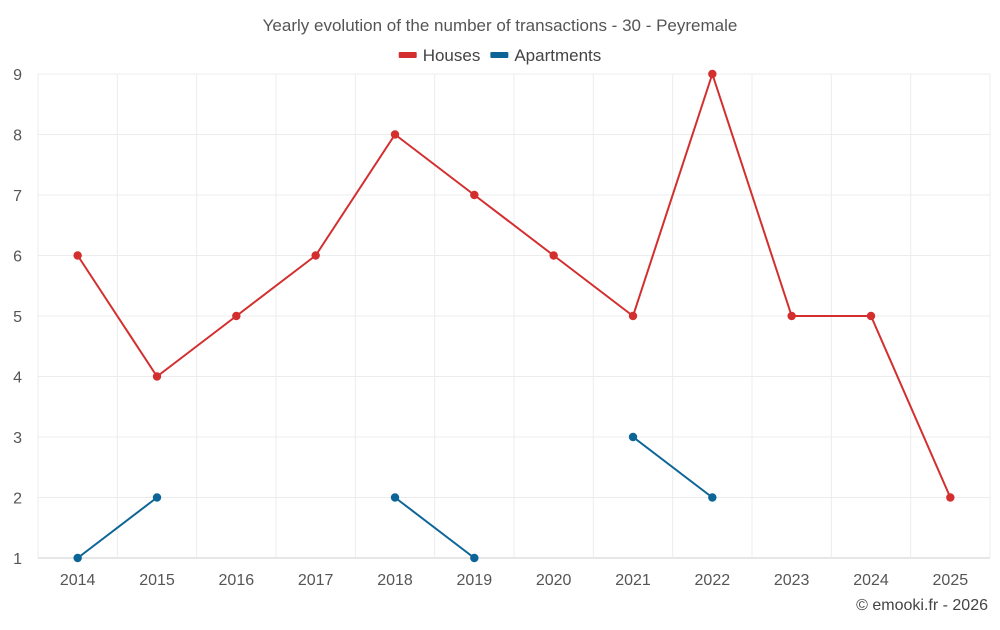 Image resolution: width=1000 pixels, height=630 pixels. I want to click on legend-item-houses: Houses, so click(439, 55).